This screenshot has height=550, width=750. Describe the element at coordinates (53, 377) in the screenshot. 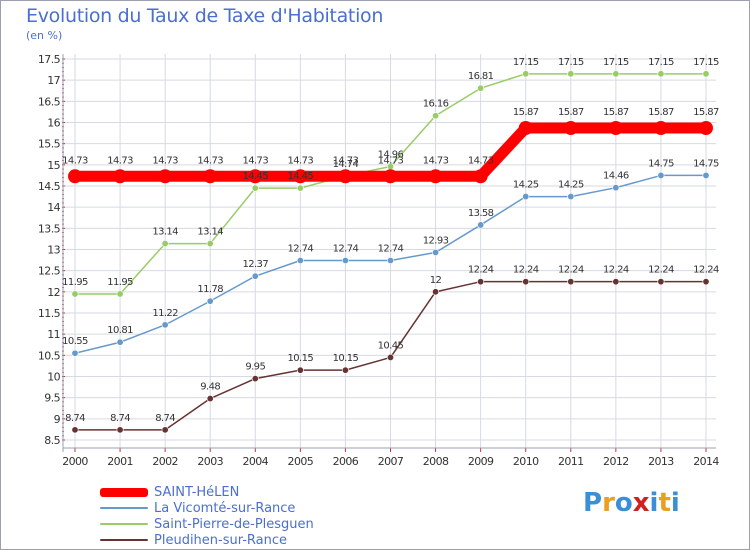

I see `y-tick-label: 10` at that location.